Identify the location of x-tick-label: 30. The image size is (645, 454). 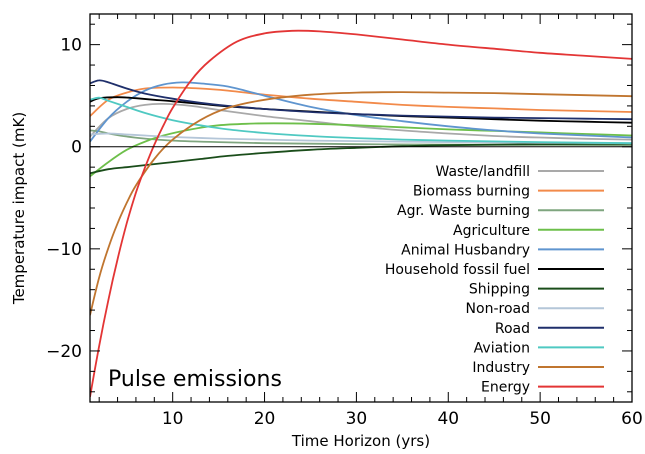
(357, 419).